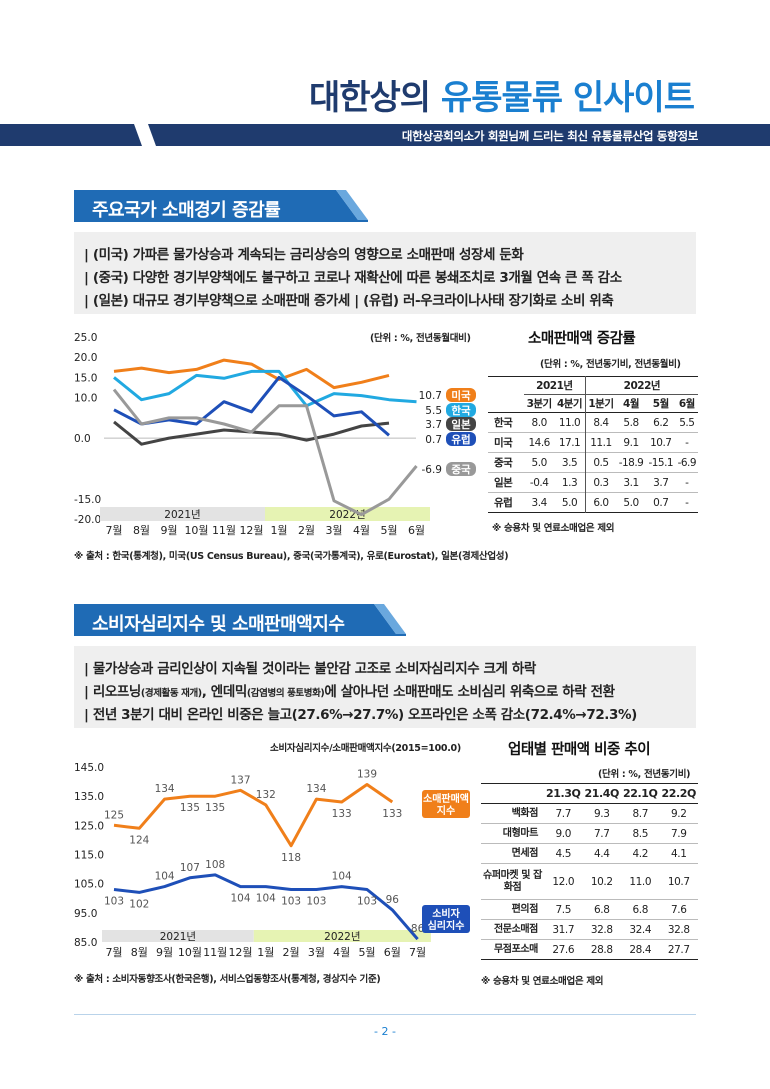 This screenshot has width=770, height=1089. Describe the element at coordinates (567, 98) in the screenshot. I see `title-accent: 유통물류 인사이트` at that location.